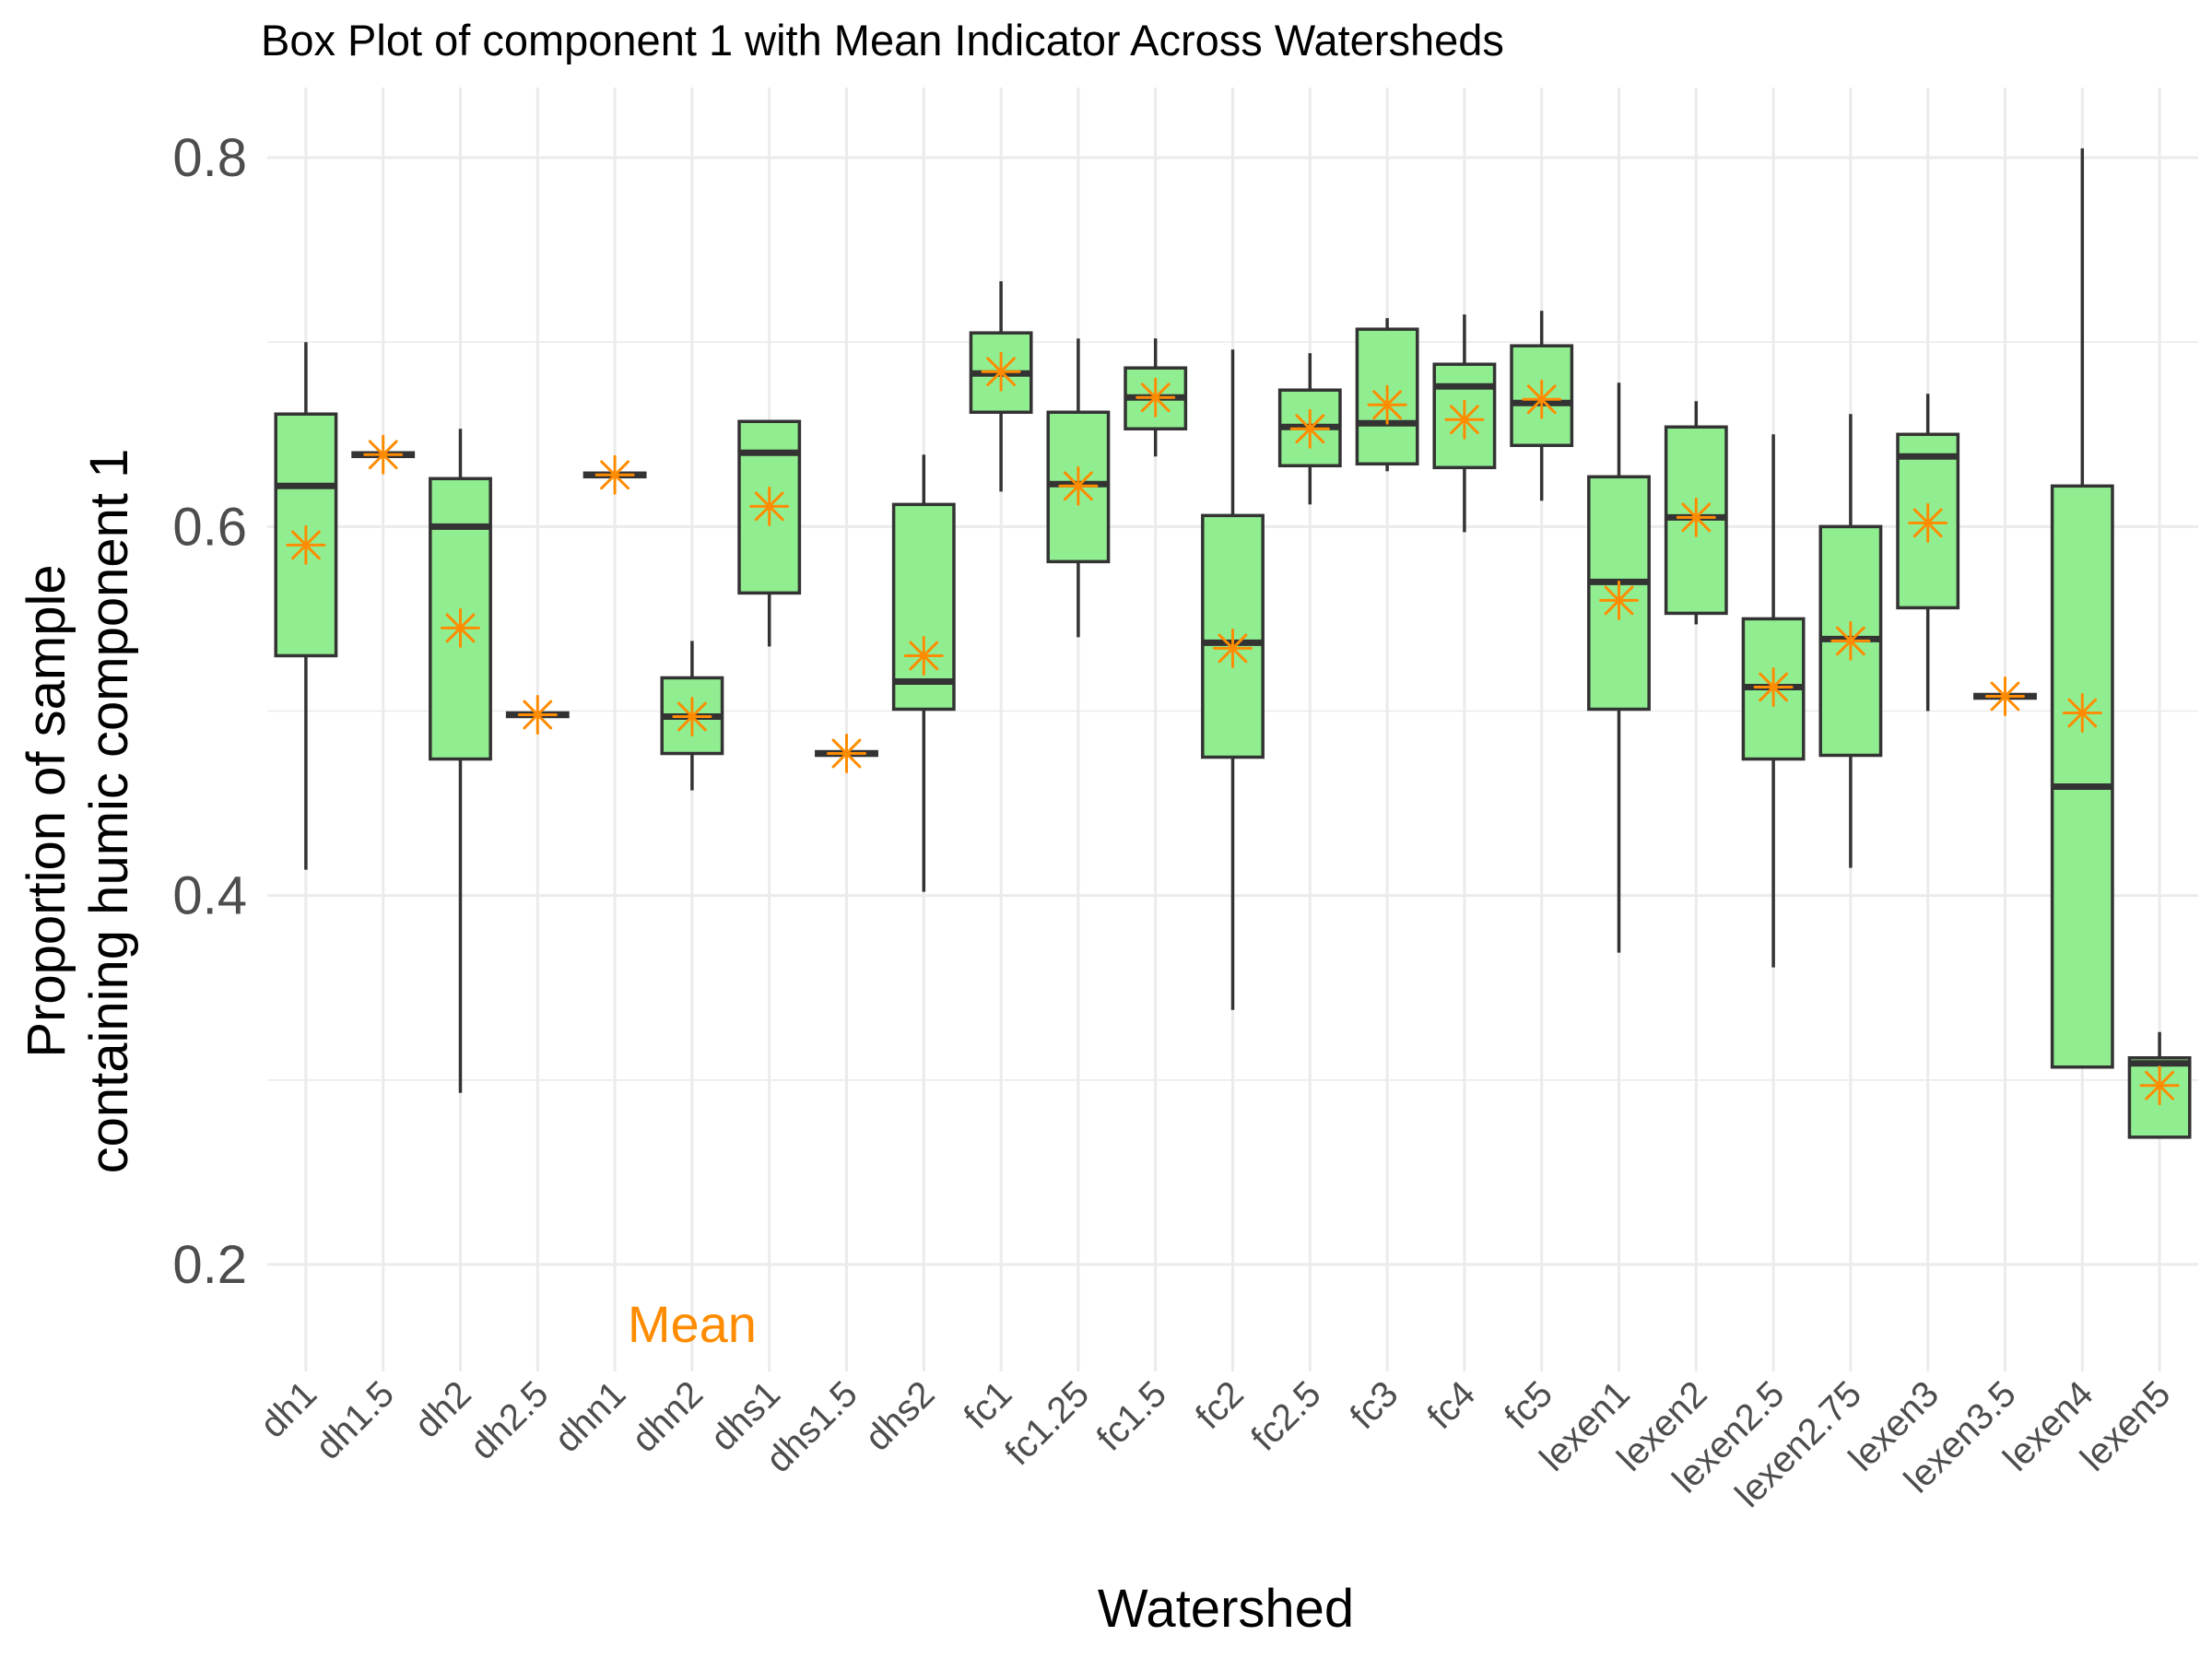 The image size is (2212, 1659). I want to click on box-fc1, so click(1001, 386).